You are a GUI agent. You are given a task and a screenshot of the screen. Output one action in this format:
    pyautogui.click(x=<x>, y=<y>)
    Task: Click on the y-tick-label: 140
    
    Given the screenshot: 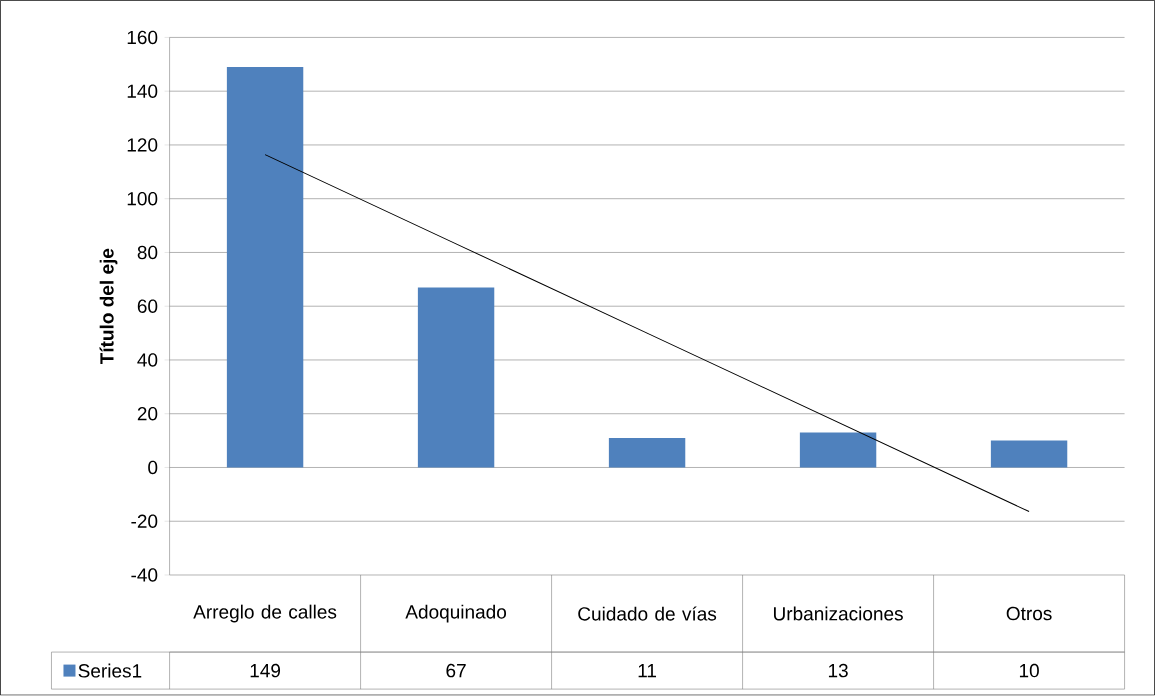 What is the action you would take?
    pyautogui.click(x=142, y=91)
    